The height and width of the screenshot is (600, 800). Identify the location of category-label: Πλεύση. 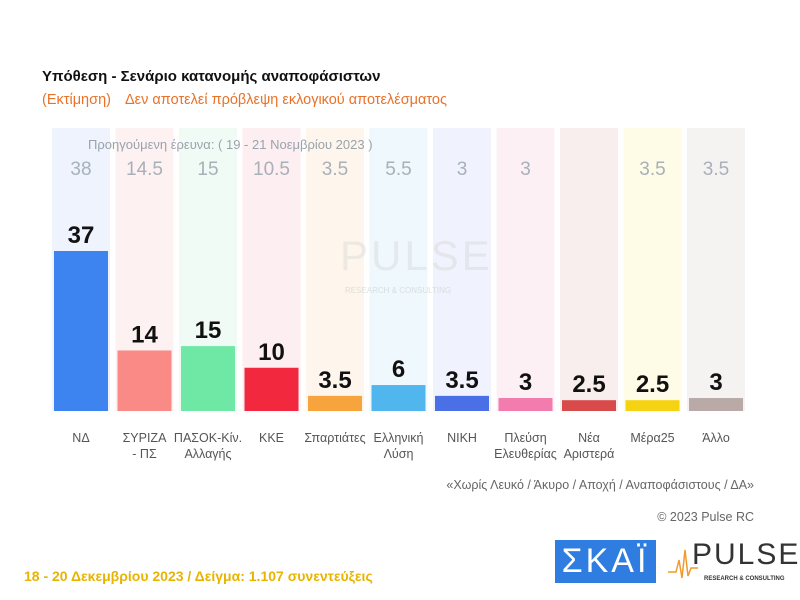
(525, 438).